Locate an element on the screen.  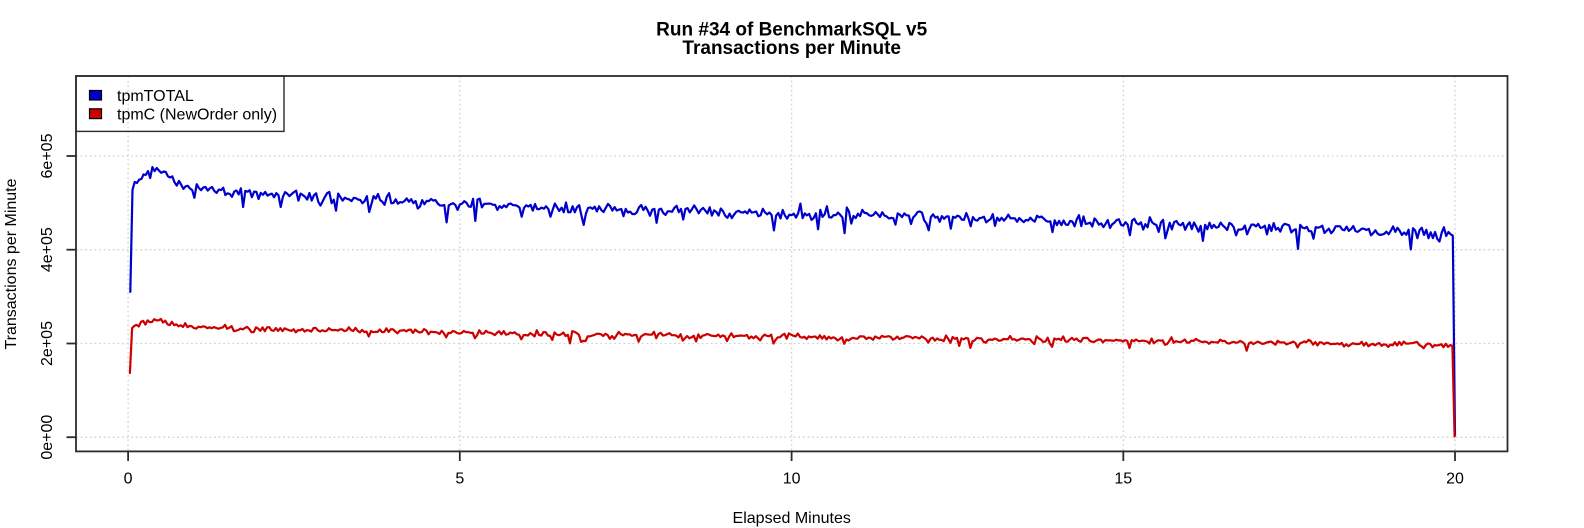
svg-text: 0 is located at coordinates (128, 479).